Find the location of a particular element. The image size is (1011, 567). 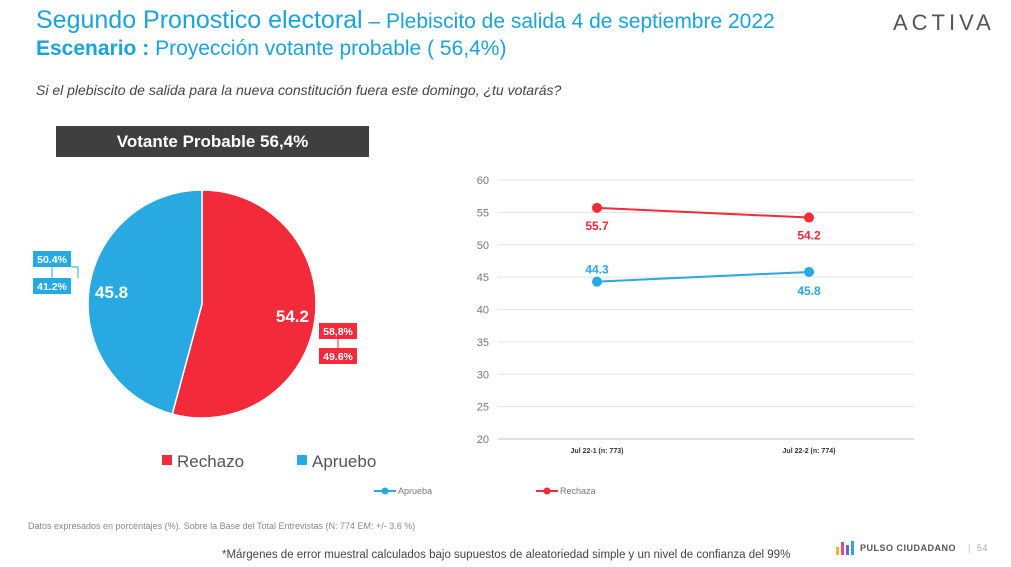

y-tick-35: 35 is located at coordinates (483, 343).